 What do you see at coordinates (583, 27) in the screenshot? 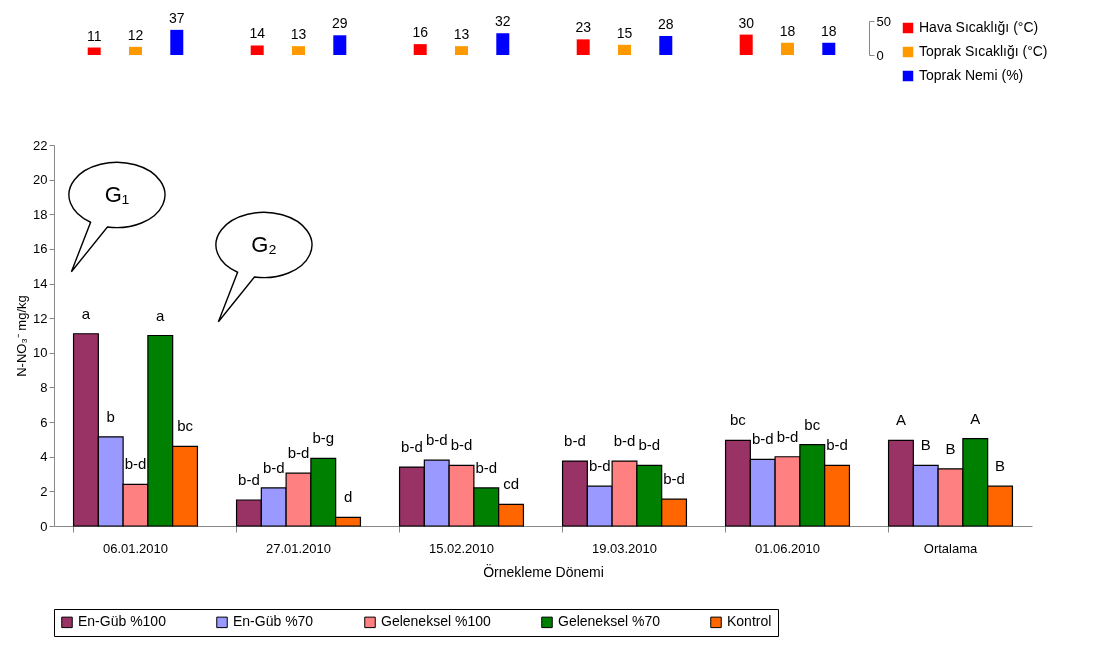
I see `data-label: 23` at bounding box center [583, 27].